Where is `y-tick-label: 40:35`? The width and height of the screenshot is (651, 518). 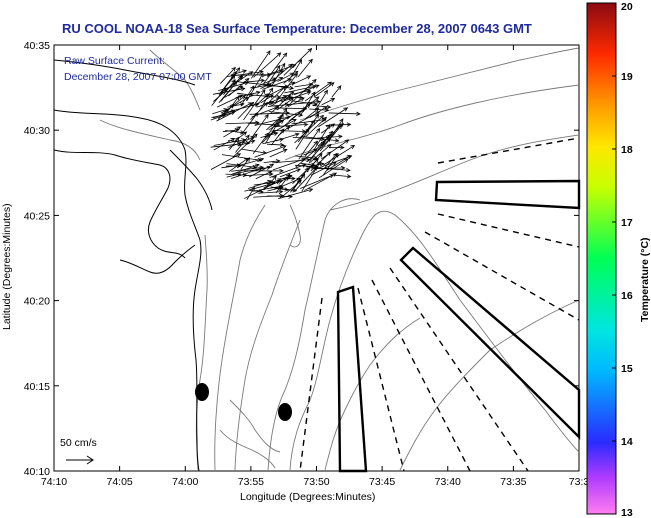
y-tick-label: 40:35 is located at coordinates (37, 46).